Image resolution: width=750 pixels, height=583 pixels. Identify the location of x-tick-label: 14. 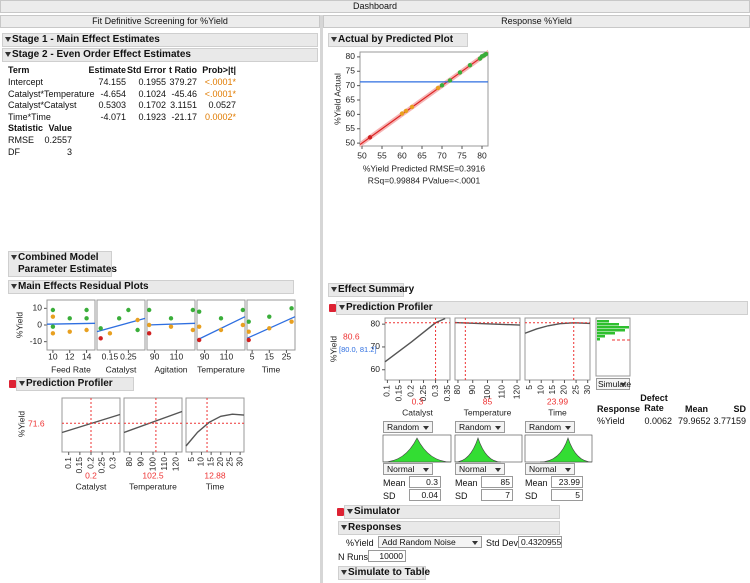
(87, 356).